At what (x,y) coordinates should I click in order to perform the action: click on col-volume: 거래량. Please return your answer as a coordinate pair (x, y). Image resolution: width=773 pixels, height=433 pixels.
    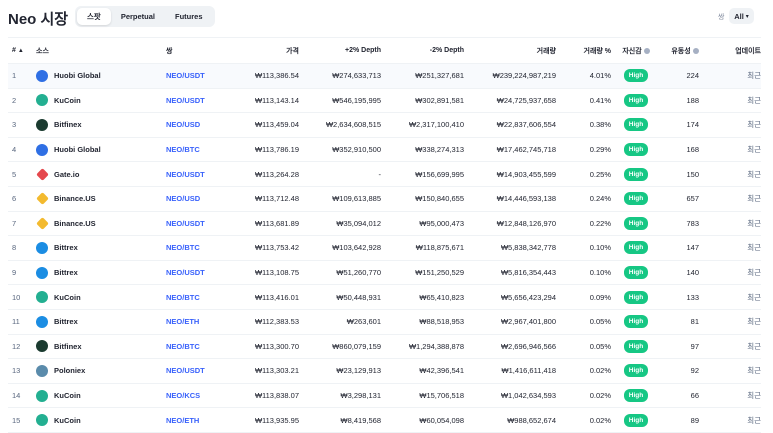
    Looking at the image, I should click on (546, 51).